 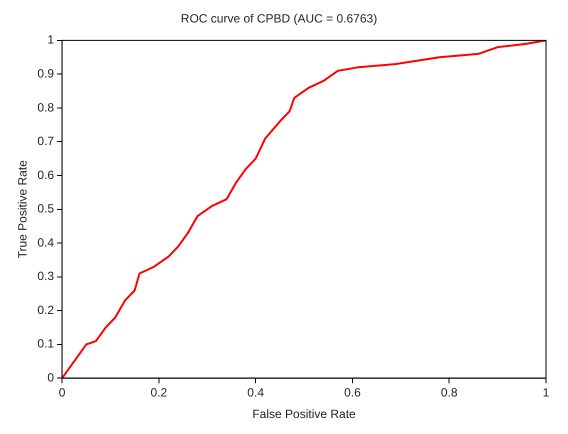 What do you see at coordinates (45, 73) in the screenshot?
I see `y-tick-label: 0.9` at bounding box center [45, 73].